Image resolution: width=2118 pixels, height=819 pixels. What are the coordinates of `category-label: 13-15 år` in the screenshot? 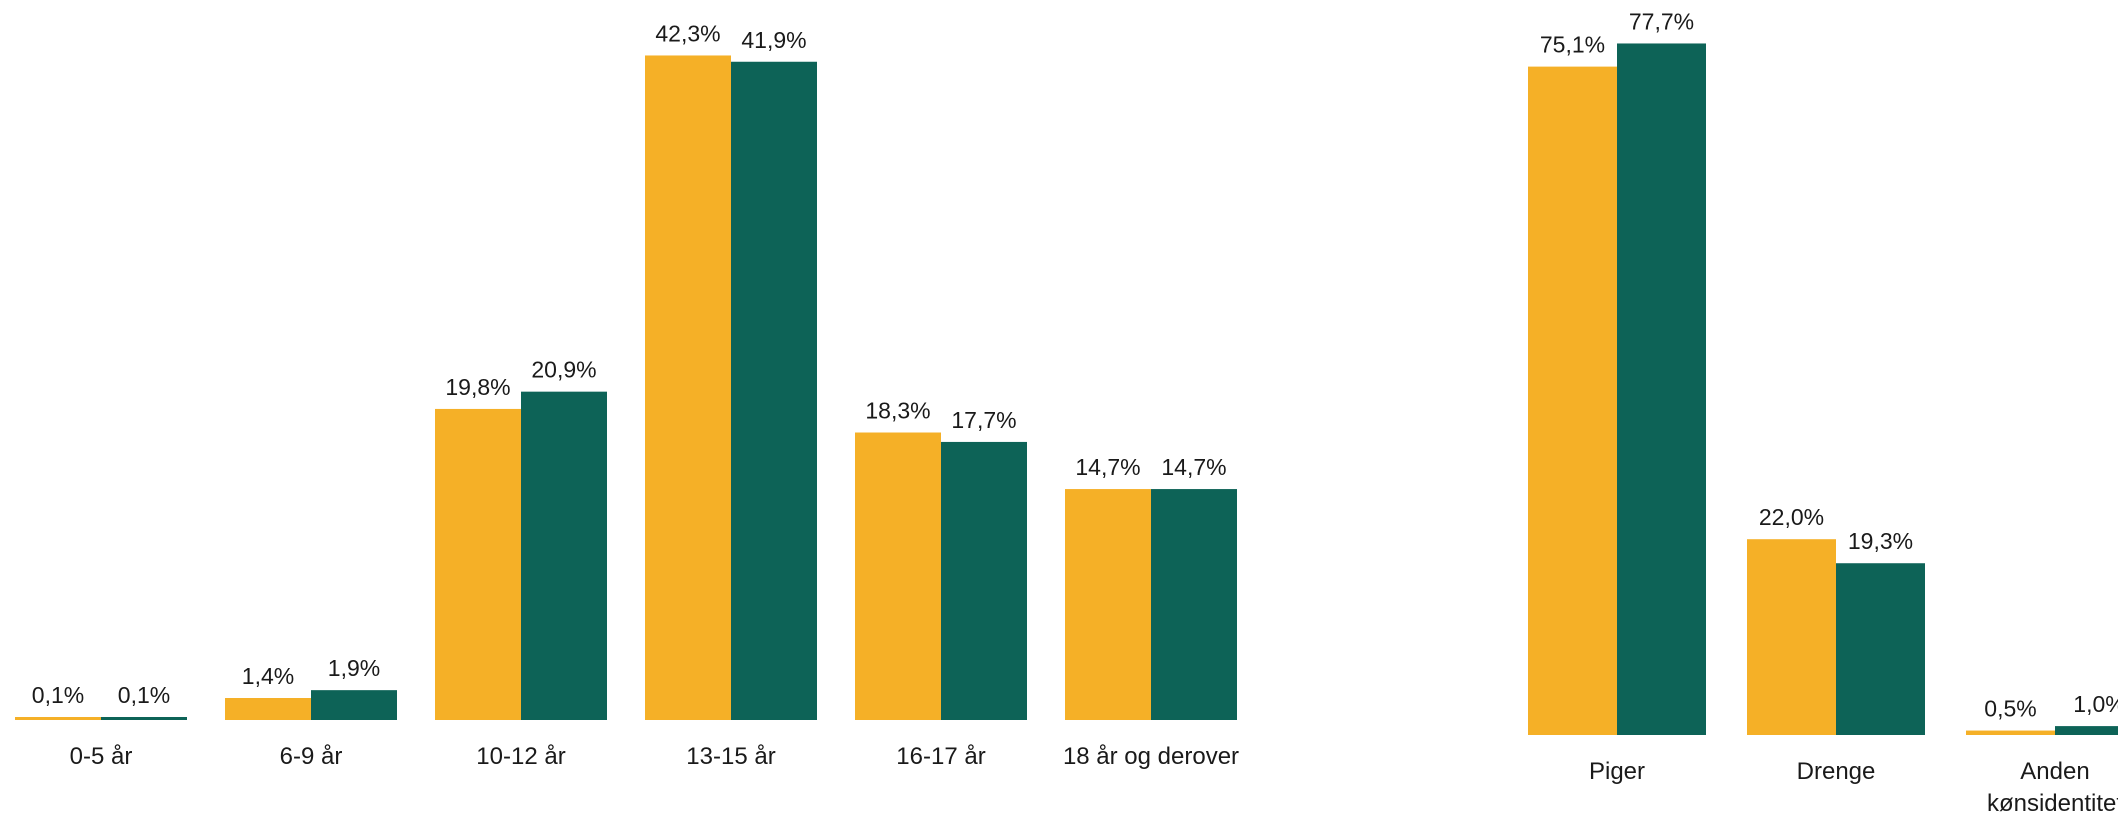 It's located at (730, 756).